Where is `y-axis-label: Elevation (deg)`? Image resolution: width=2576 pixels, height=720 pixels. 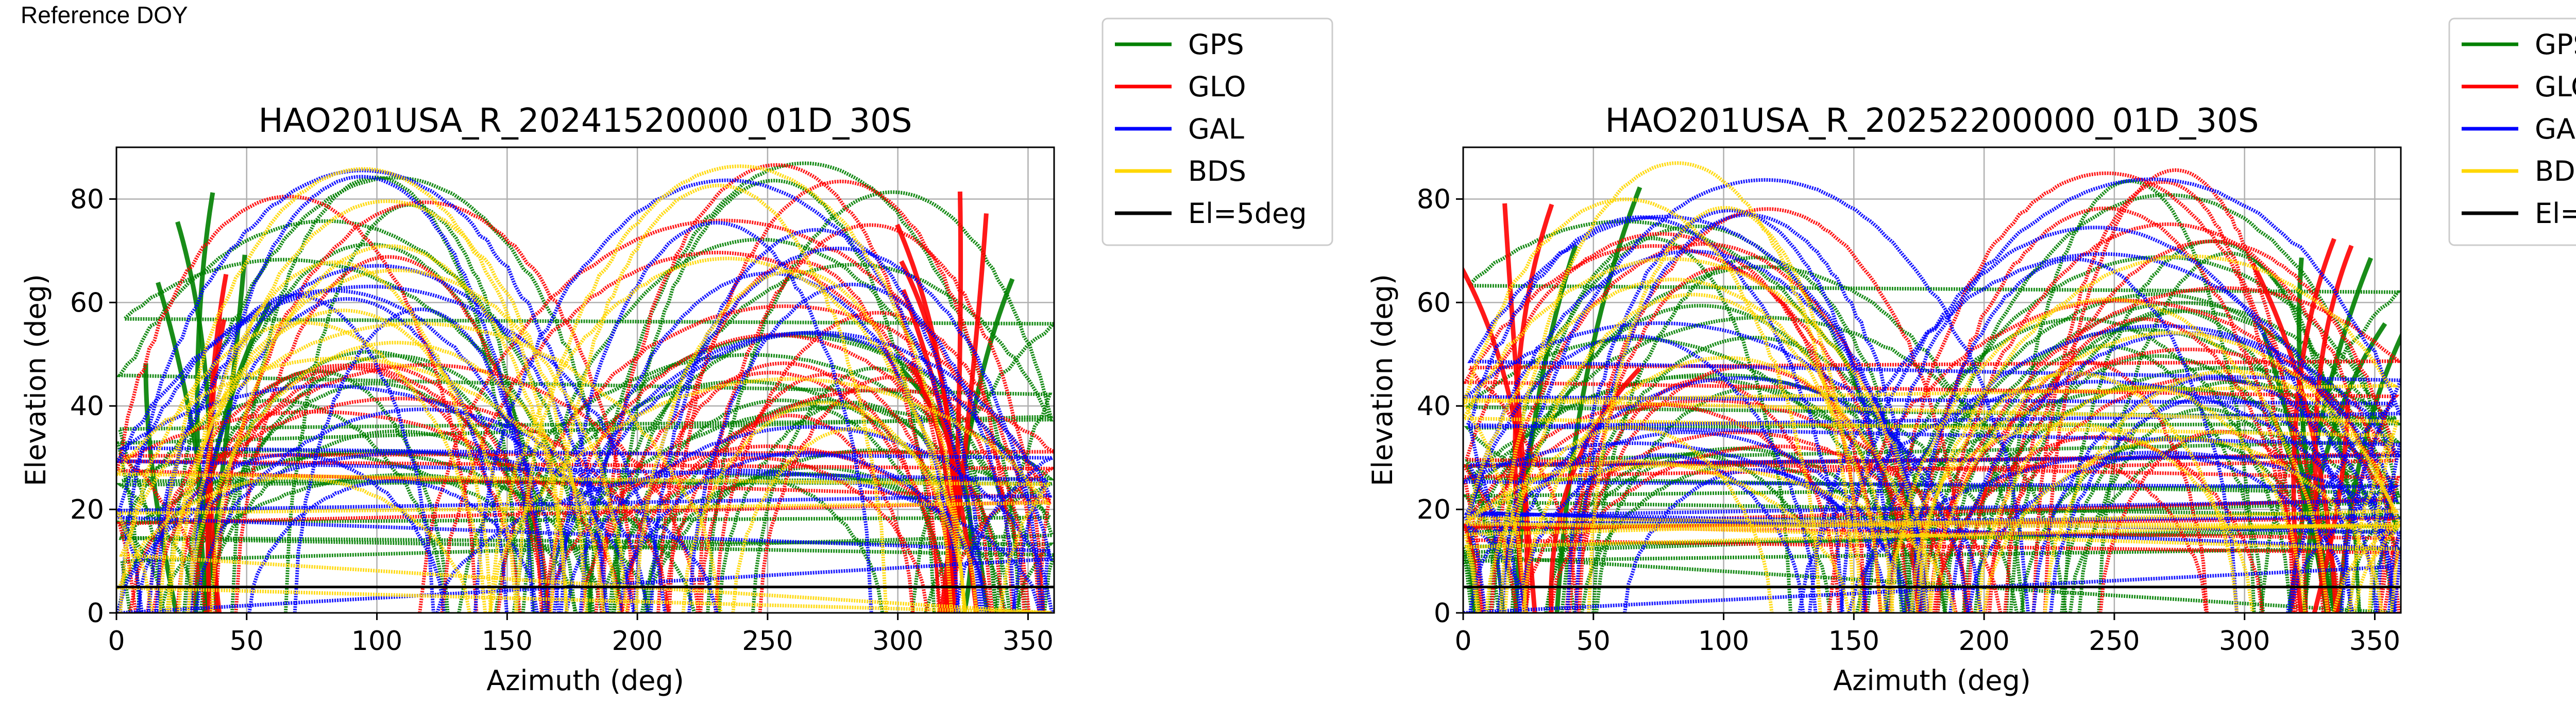 y-axis-label: Elevation (deg) is located at coordinates (36, 380).